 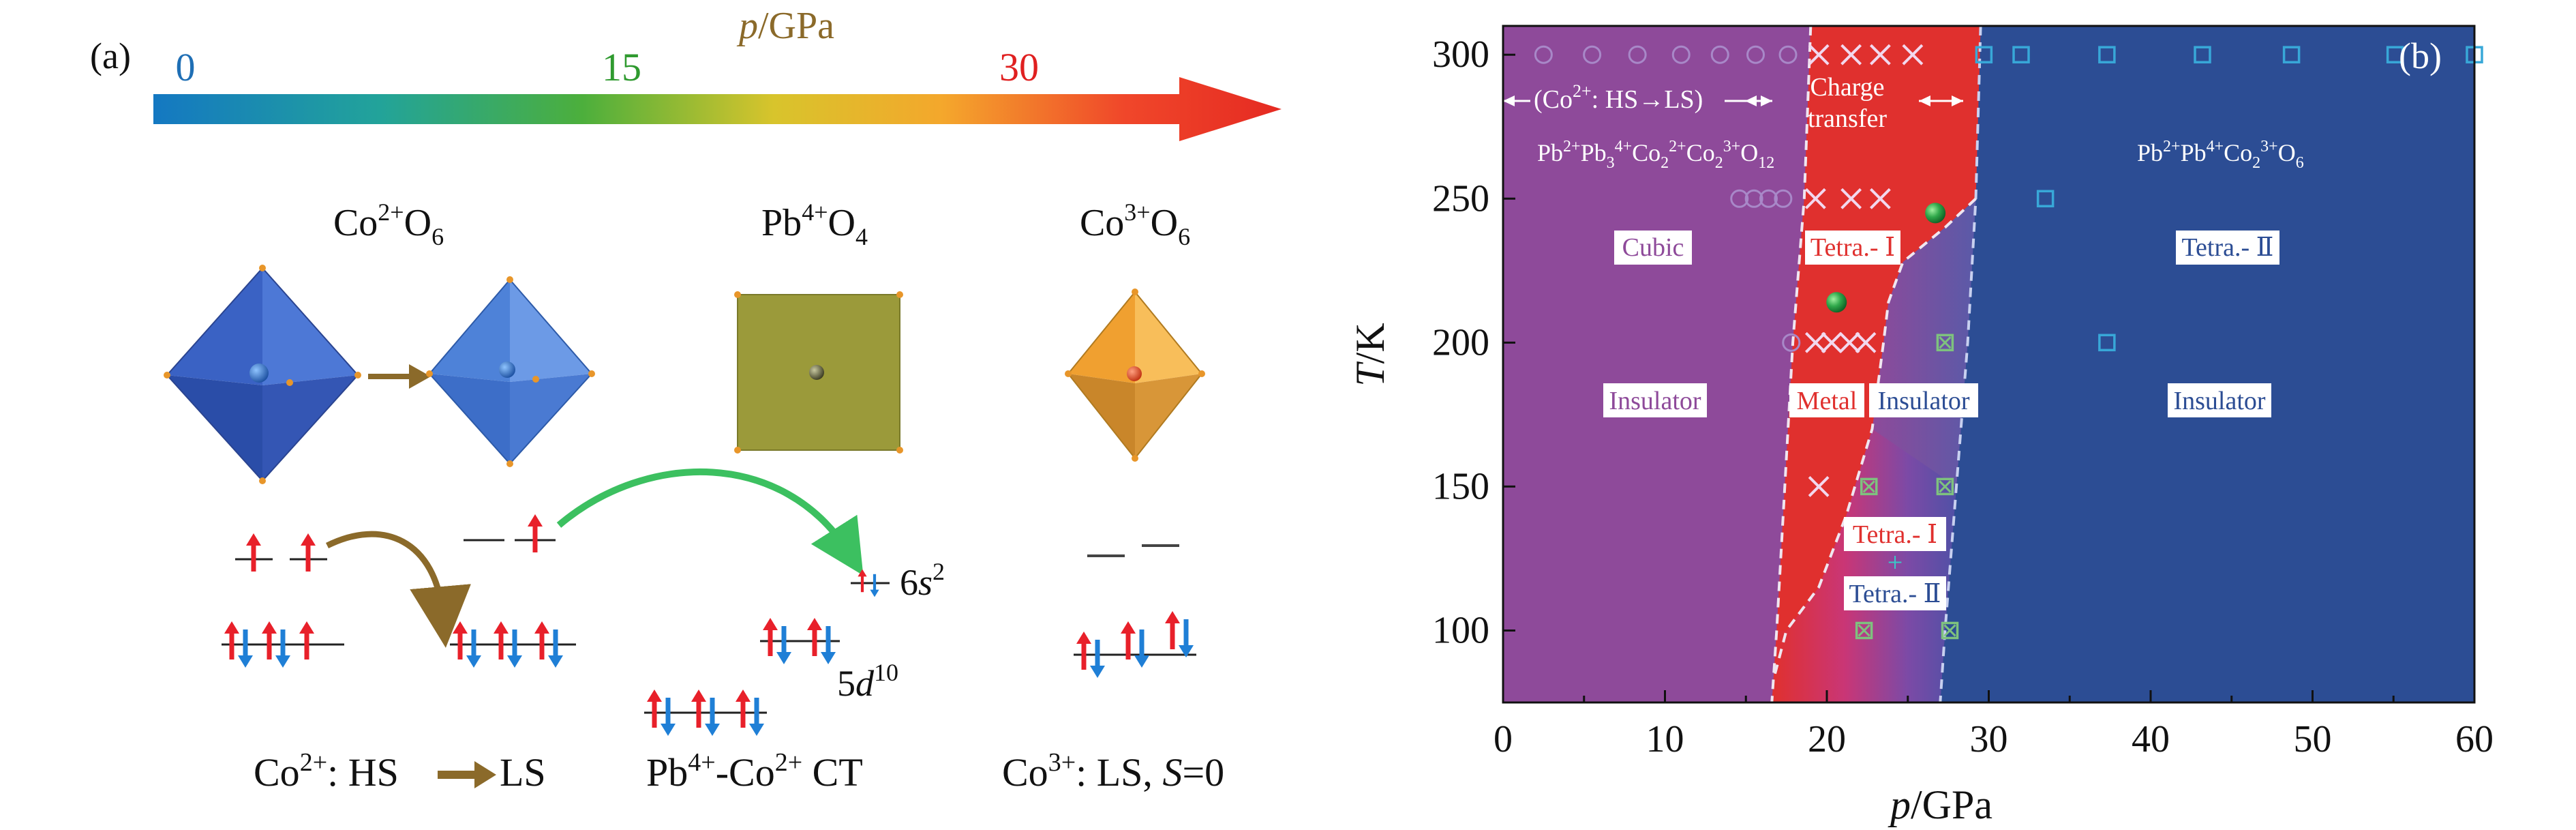 What do you see at coordinates (523, 772) in the screenshot?
I see `svg-text: LS` at bounding box center [523, 772].